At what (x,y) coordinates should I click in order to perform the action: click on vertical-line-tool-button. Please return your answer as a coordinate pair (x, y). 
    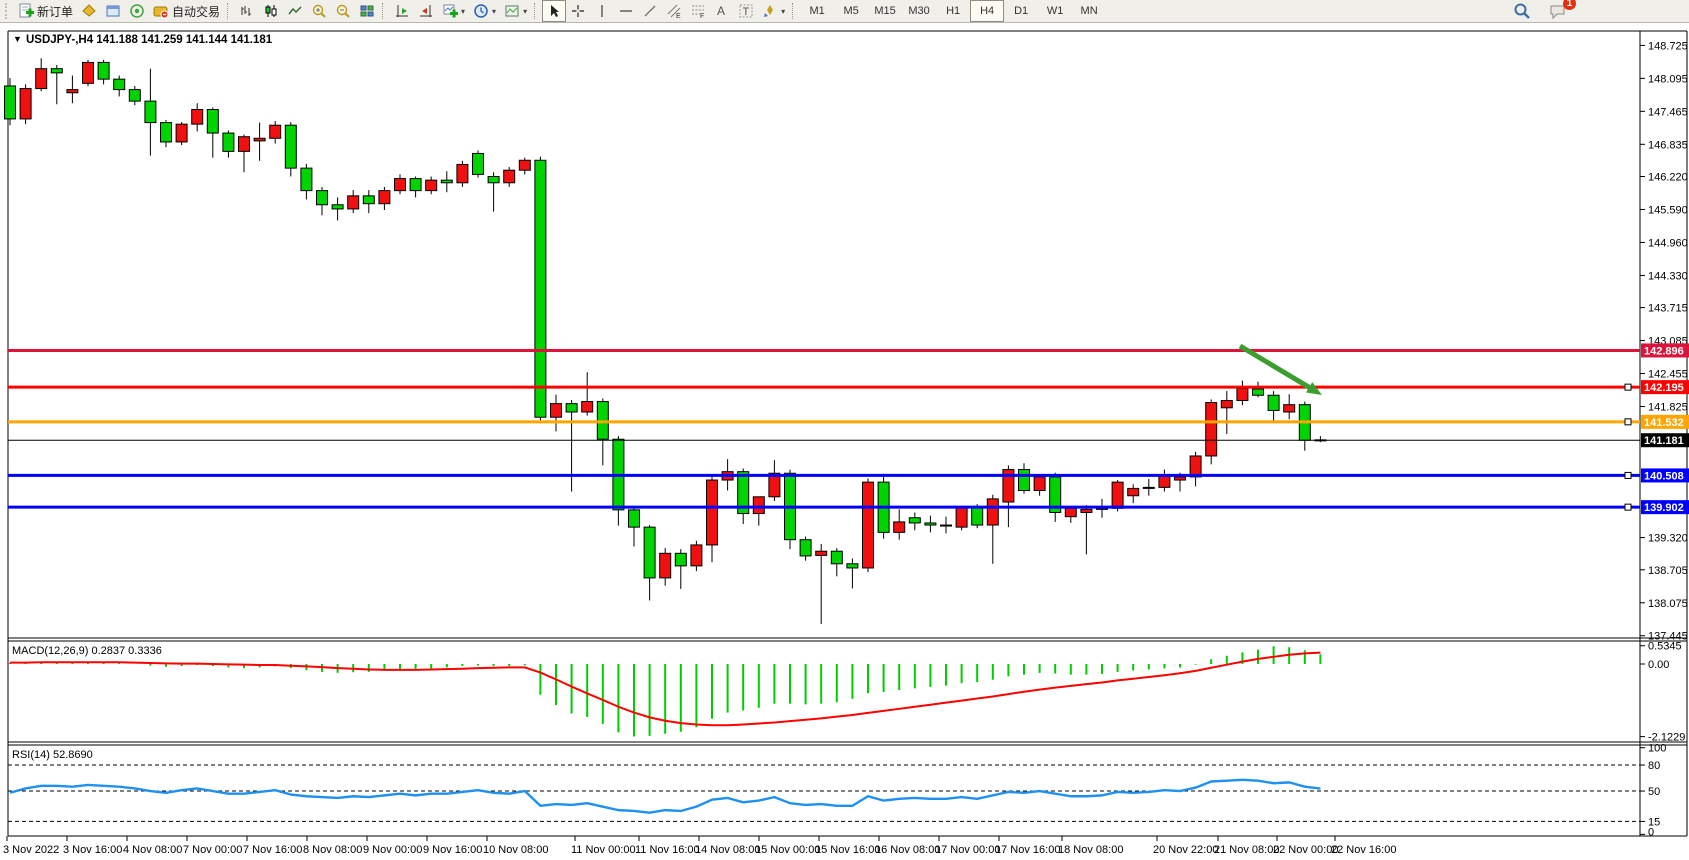
    Looking at the image, I should click on (602, 11).